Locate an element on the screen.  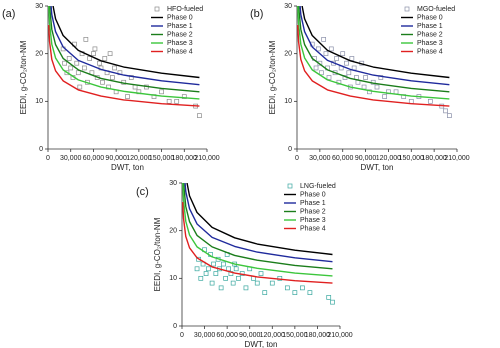
y-tick-label: 0 is located at coordinates (290, 149).